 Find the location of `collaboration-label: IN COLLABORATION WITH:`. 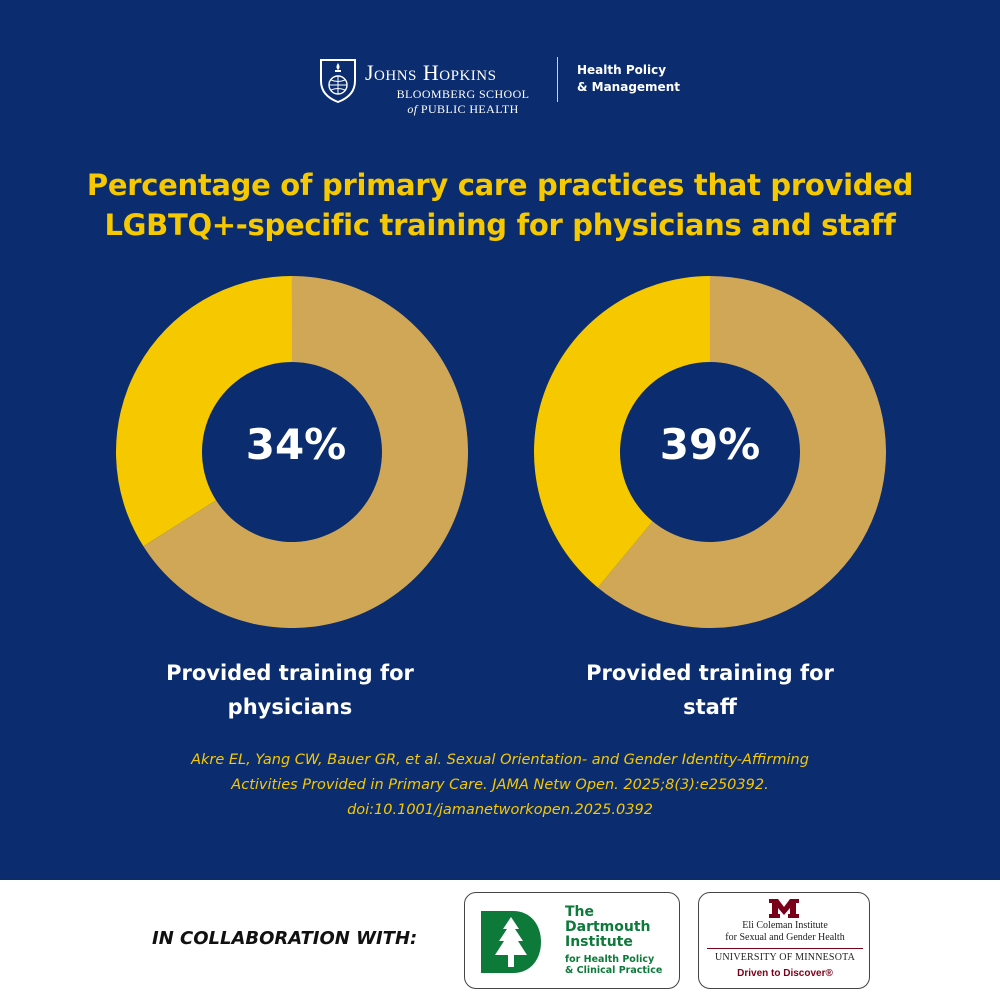

collaboration-label: IN COLLABORATION WITH: is located at coordinates (285, 938).